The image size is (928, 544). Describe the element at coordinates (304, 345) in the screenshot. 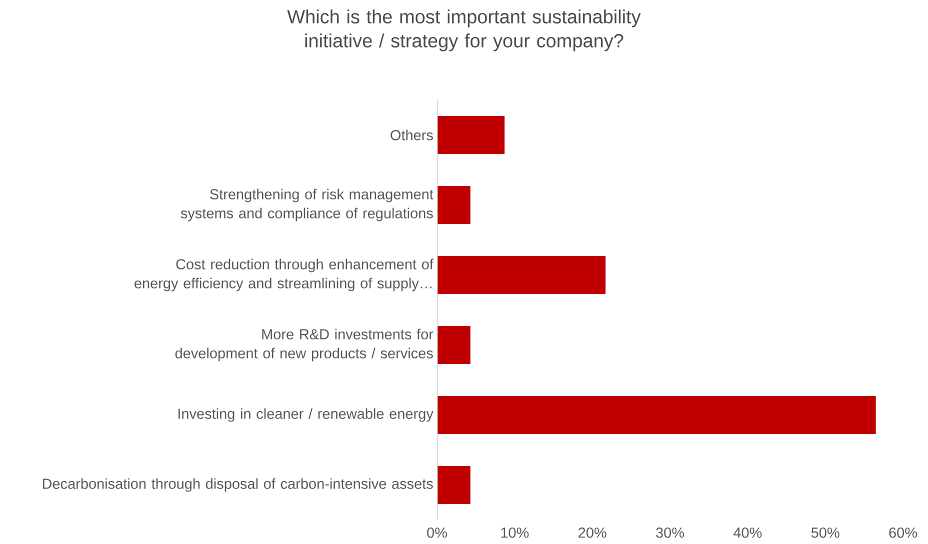

I see `y-tick-label: More R&D investments for development of new products / services` at that location.